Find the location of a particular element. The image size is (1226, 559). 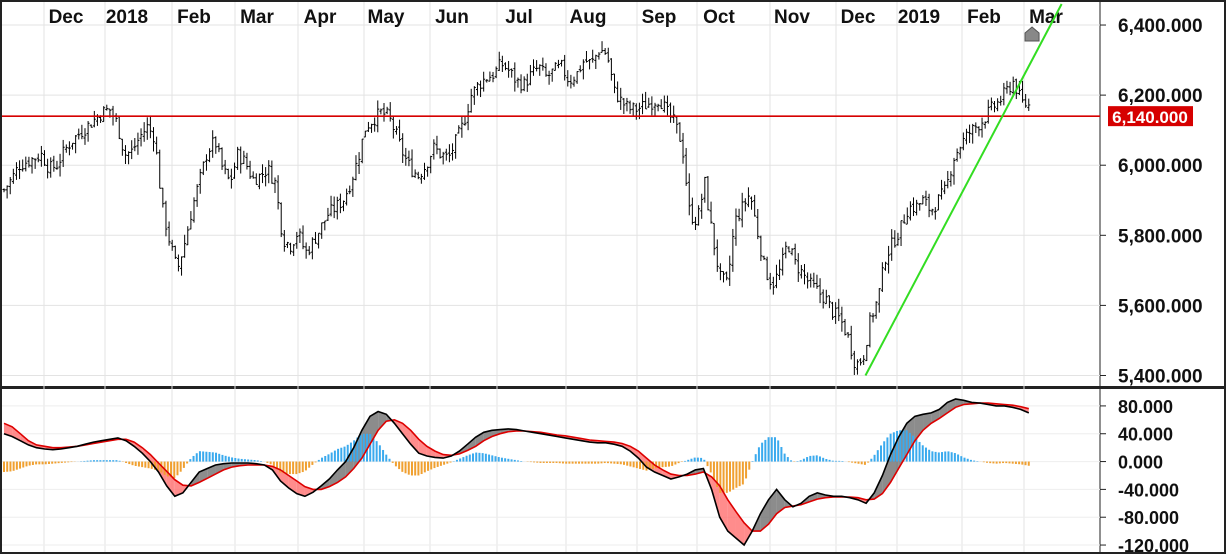

price-tick-label: 5,600.000 is located at coordinates (1160, 306).